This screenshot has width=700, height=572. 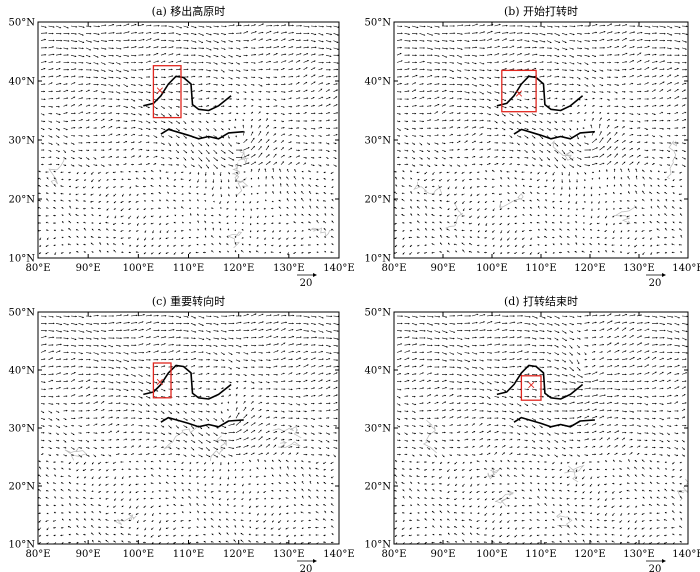 I want to click on panel-title: (b) 开始打转时, so click(x=541, y=11).